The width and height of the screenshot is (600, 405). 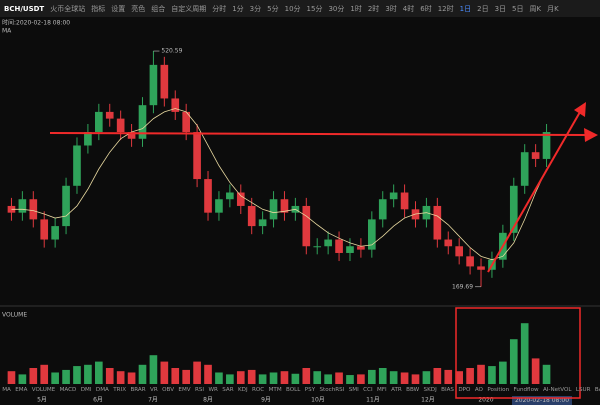 What do you see at coordinates (382, 390) in the screenshot?
I see `indicator-tab: MFI` at bounding box center [382, 390].